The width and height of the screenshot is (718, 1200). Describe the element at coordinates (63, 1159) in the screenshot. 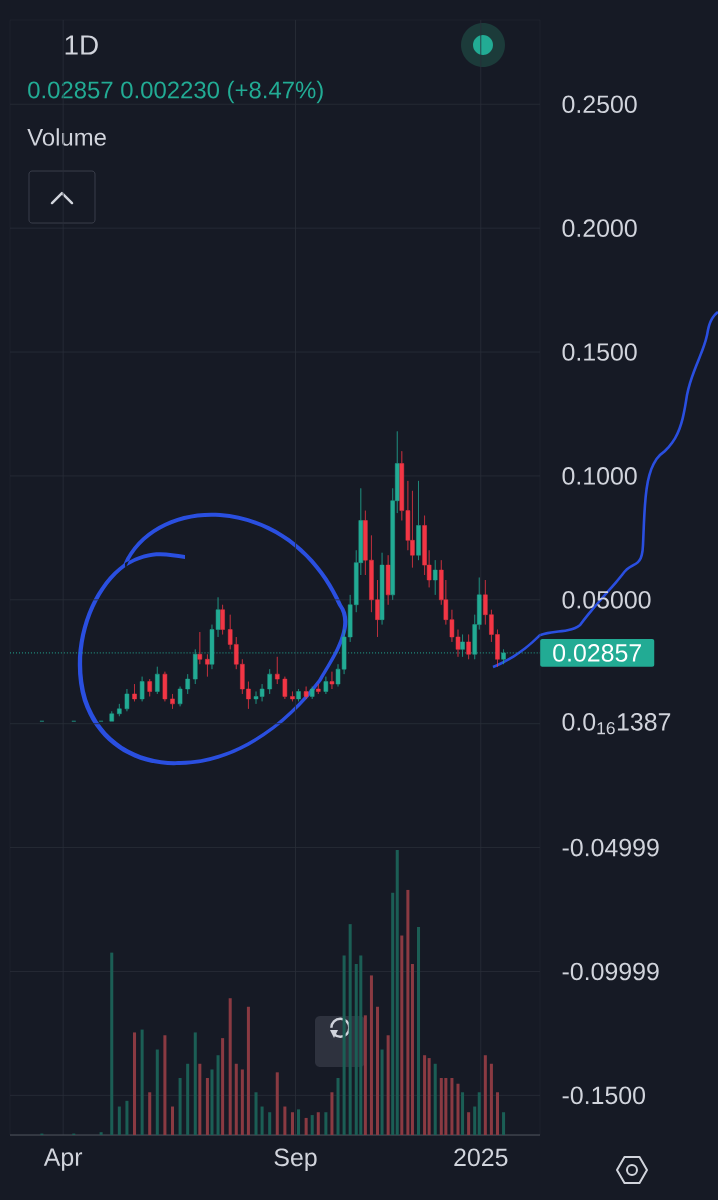

I see `x-tick-label: Apr` at that location.